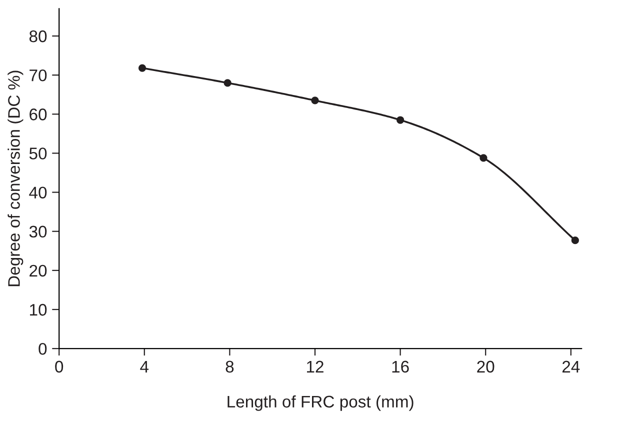 The width and height of the screenshot is (622, 433). I want to click on x-tick-label: 12, so click(315, 366).